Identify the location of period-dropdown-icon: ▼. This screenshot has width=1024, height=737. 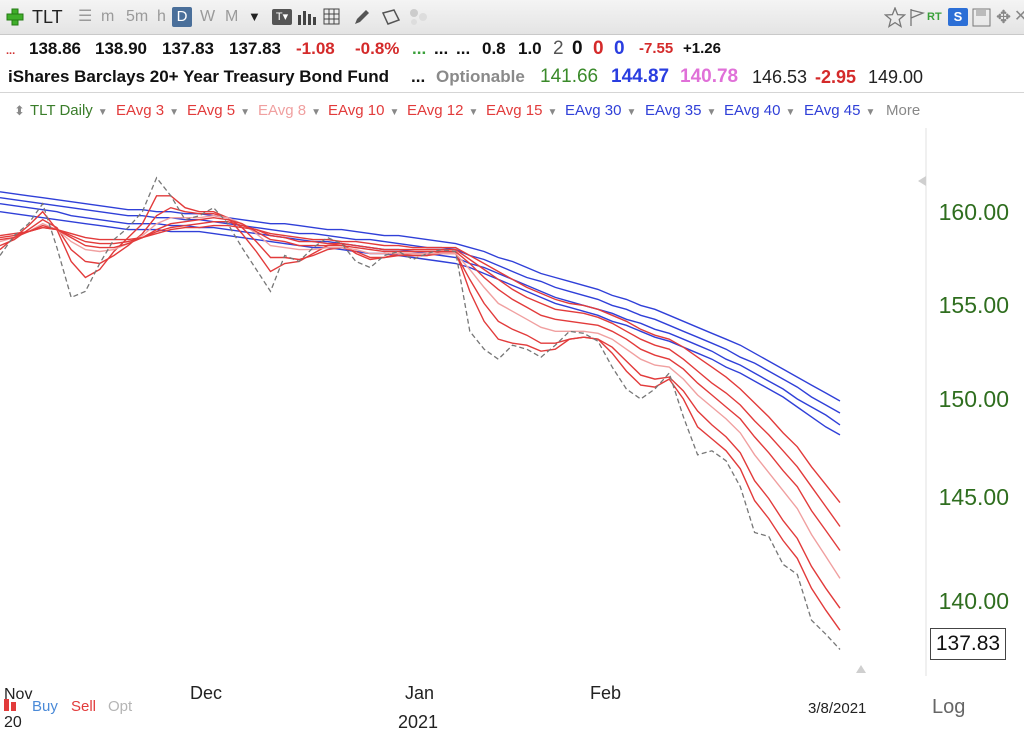
(254, 16).